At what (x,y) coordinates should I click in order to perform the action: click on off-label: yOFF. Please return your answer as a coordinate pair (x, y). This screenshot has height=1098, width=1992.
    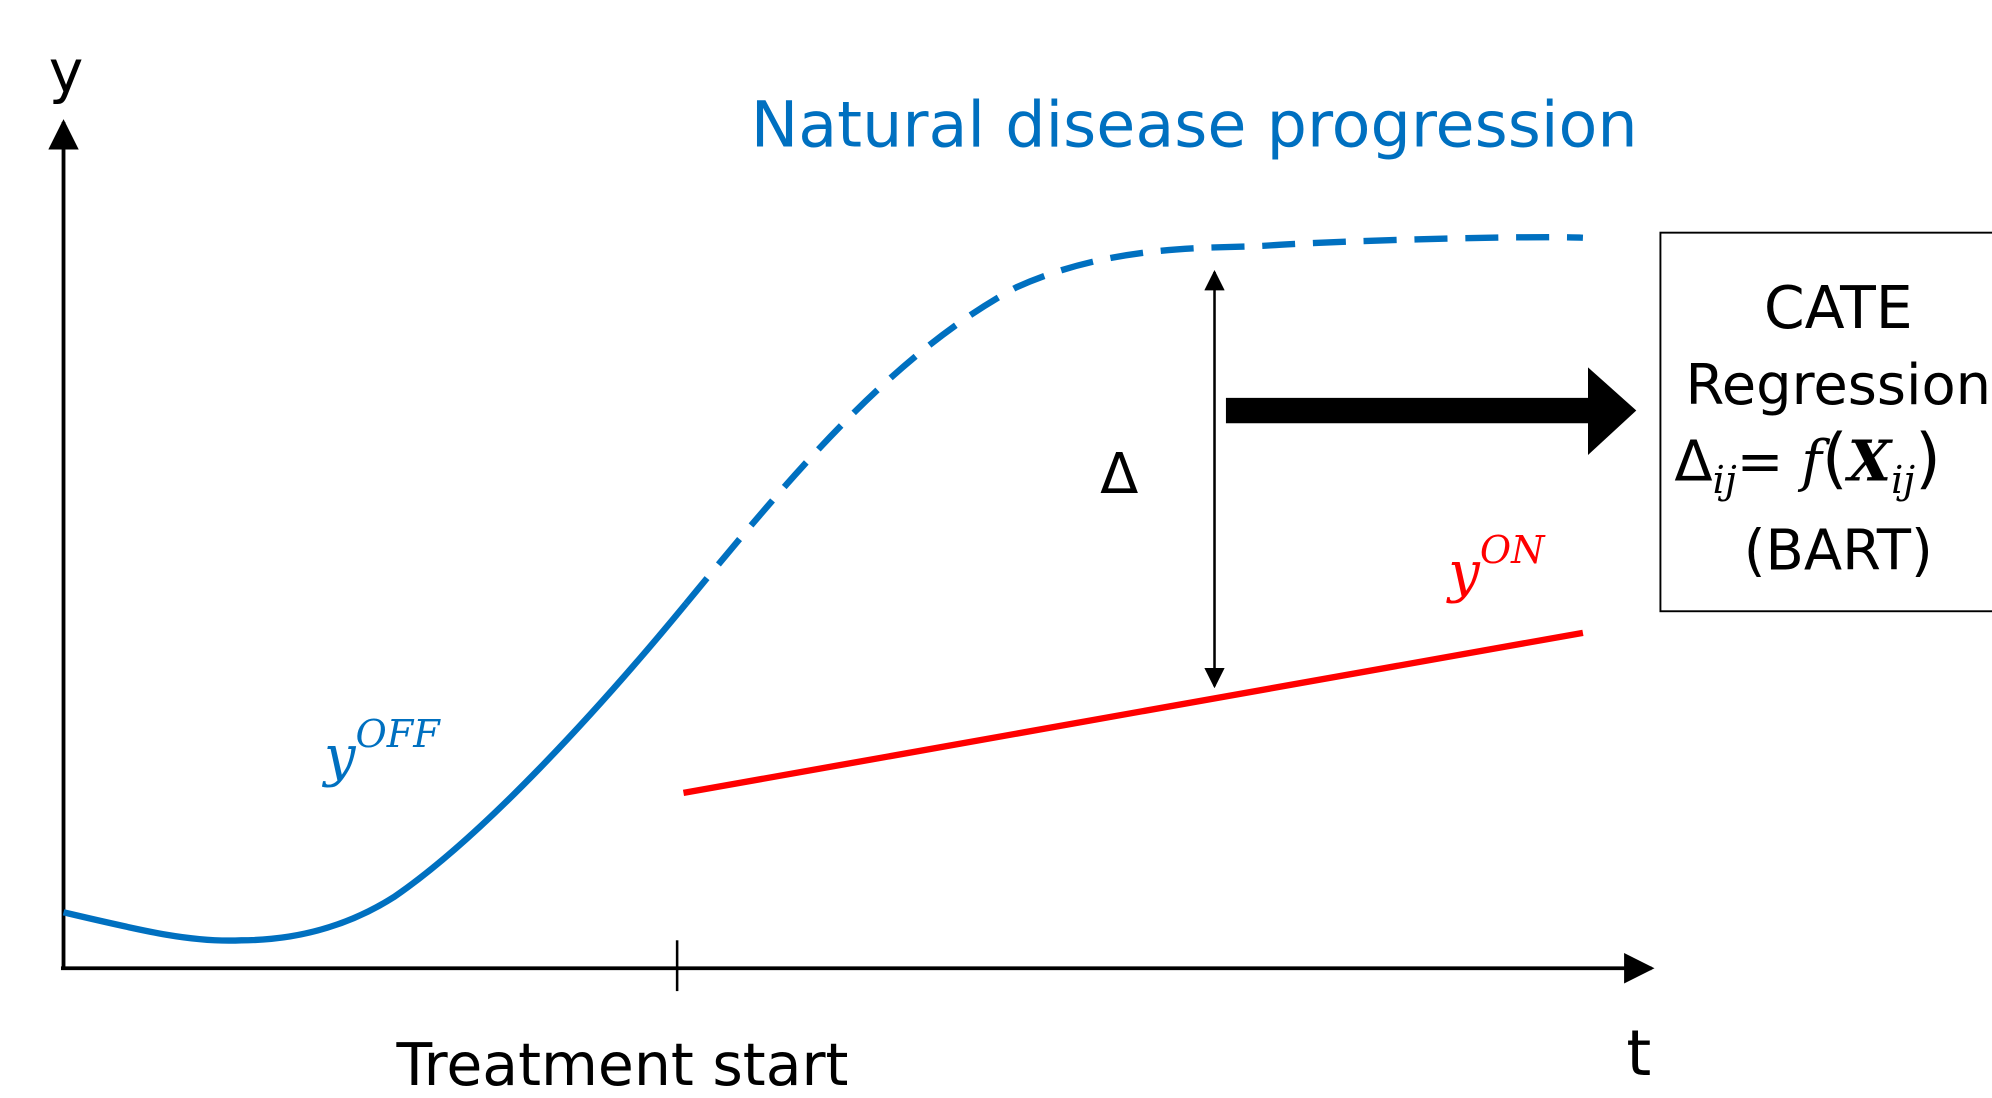
    Looking at the image, I should click on (381, 750).